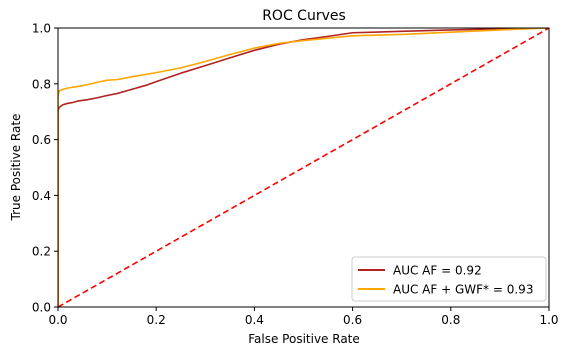 This screenshot has height=354, width=561. I want to click on legend-label-af-gwf: AUC AF + GWF* = 0.93, so click(463, 290).